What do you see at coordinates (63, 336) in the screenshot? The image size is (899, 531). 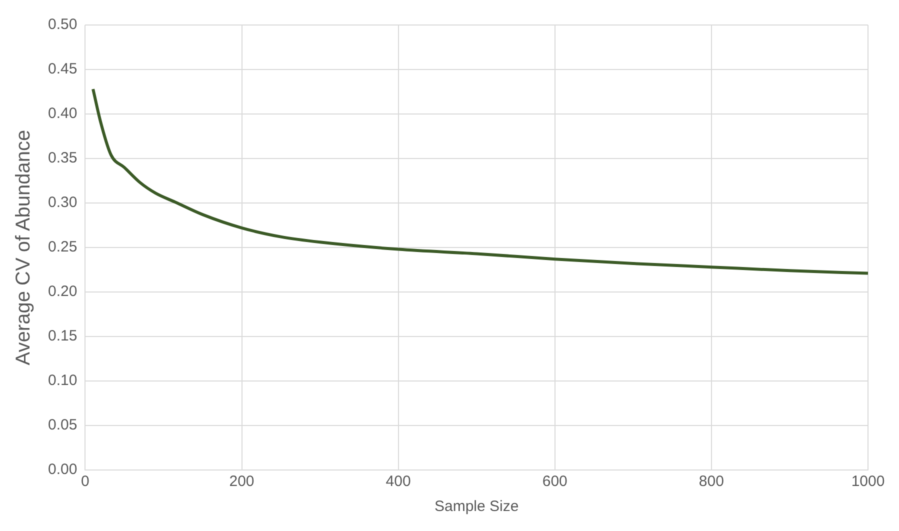 I see `y-tick-label: 0.15` at bounding box center [63, 336].